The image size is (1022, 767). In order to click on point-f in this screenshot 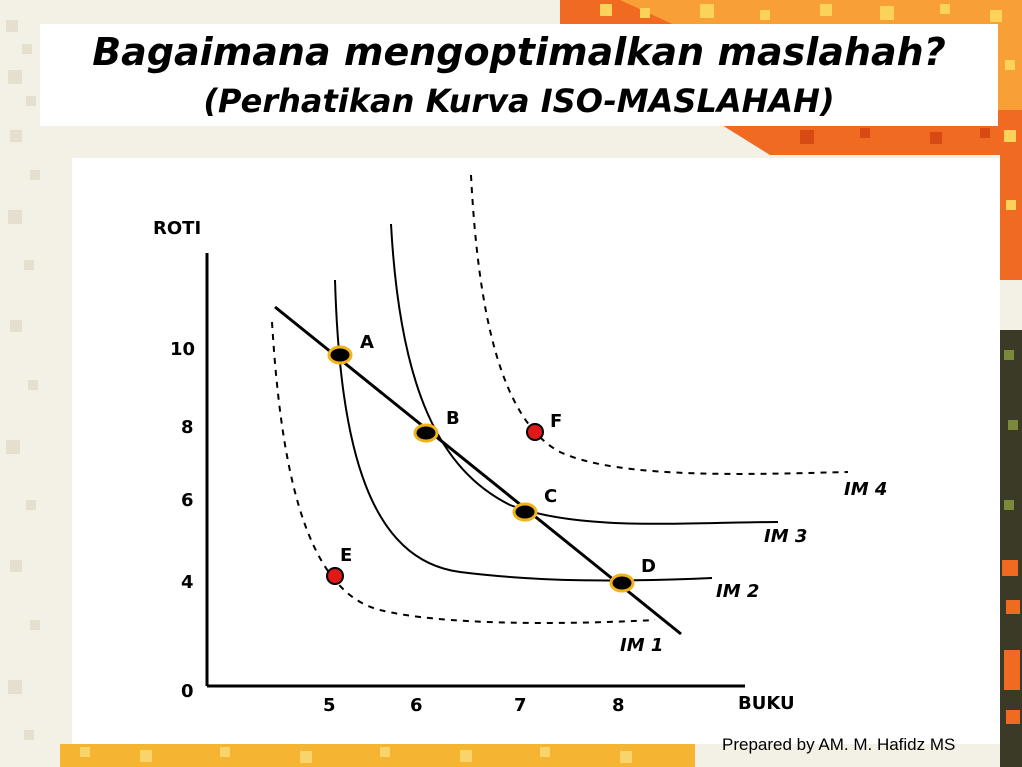, I will do `click(535, 432)`.